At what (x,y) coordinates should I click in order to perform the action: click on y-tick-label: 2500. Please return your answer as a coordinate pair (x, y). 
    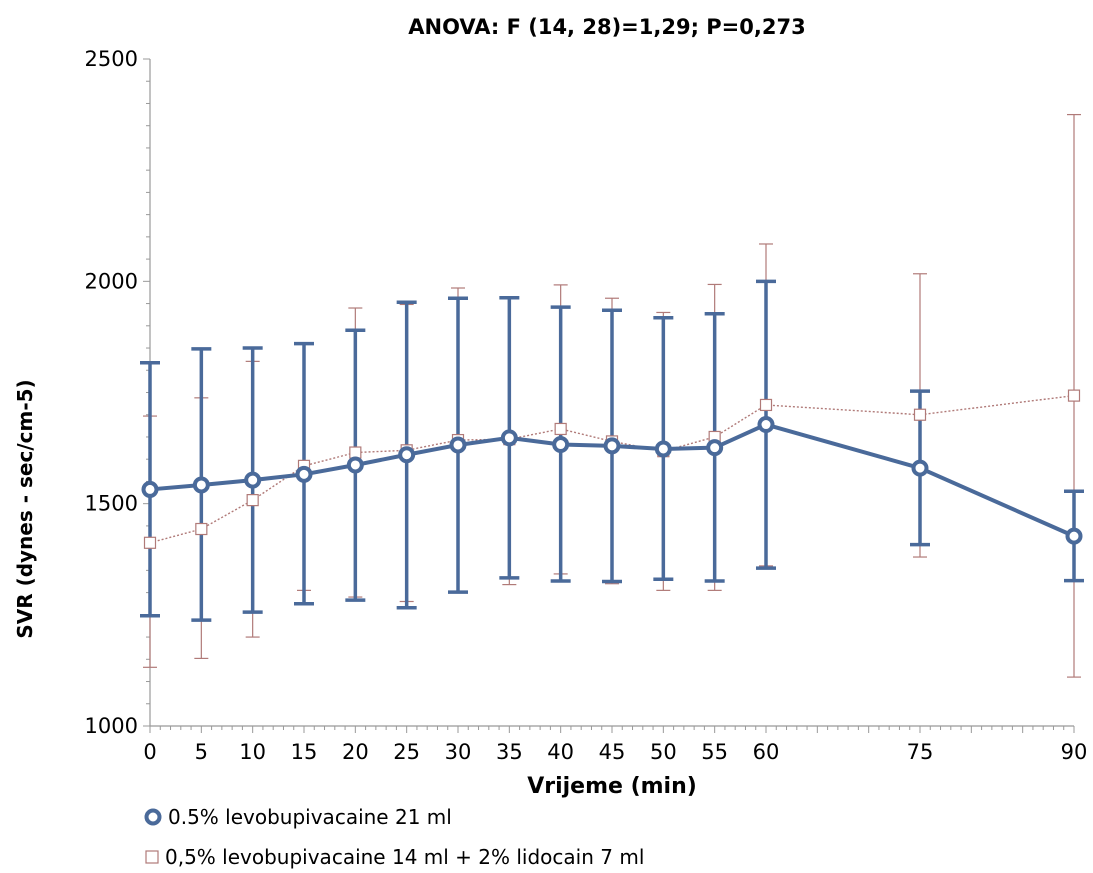
    Looking at the image, I should click on (111, 59).